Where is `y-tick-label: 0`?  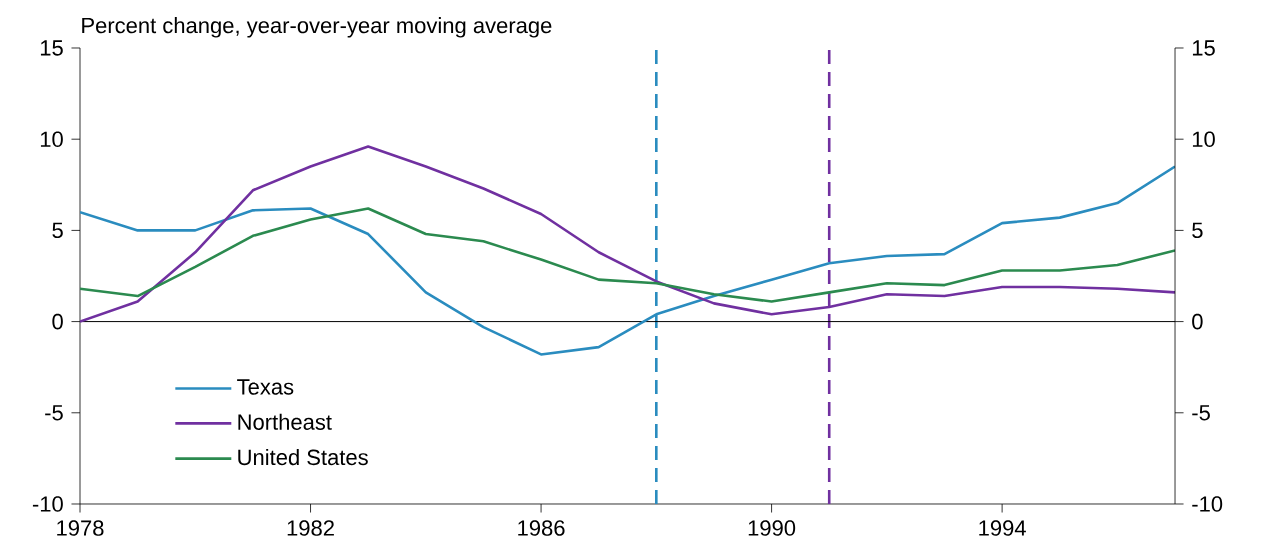 y-tick-label: 0 is located at coordinates (57, 321).